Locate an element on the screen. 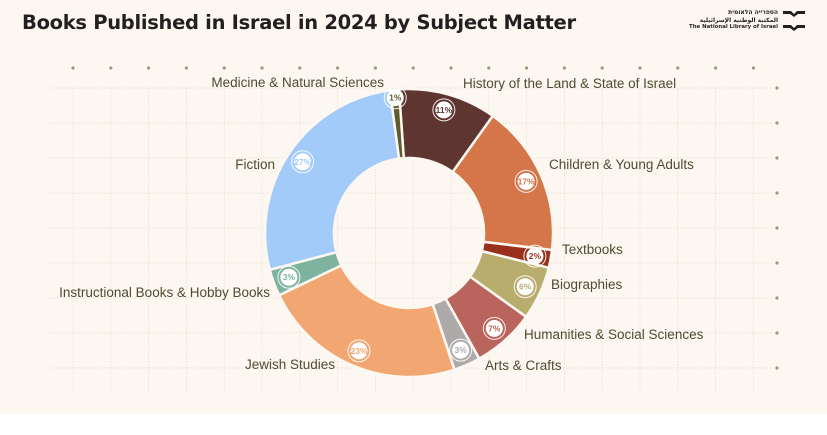  slice-label: Instructional Books & Hobby Books is located at coordinates (164, 292).